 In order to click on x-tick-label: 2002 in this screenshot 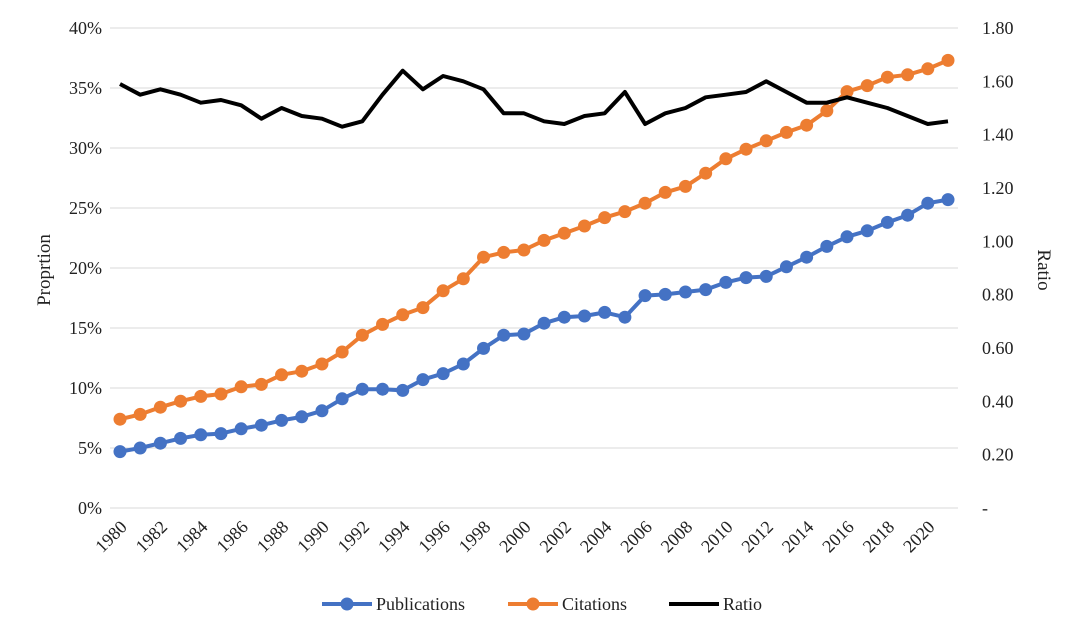, I will do `click(556, 537)`.